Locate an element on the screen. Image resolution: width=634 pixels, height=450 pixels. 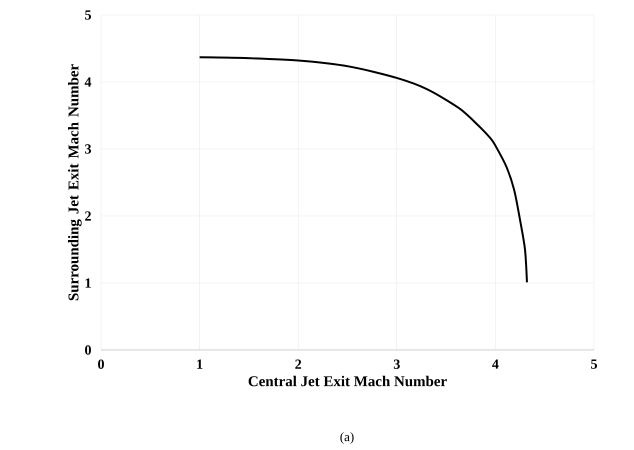
y-tick-label: 5 is located at coordinates (88, 15).